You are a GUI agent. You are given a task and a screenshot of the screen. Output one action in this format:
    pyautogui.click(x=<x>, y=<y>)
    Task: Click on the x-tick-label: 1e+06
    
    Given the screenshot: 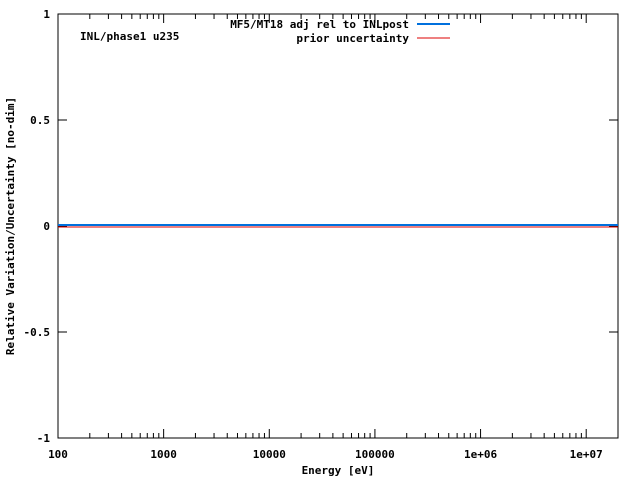 What is the action you would take?
    pyautogui.click(x=480, y=454)
    